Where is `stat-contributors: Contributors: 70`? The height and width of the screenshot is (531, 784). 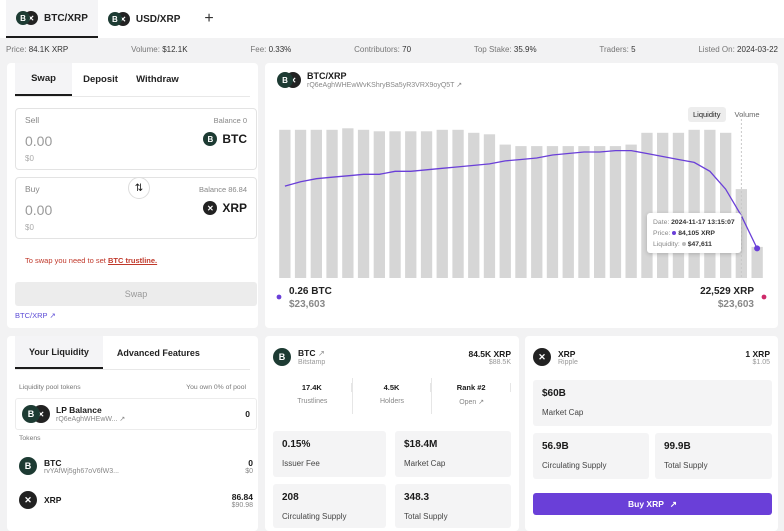
stat-contributors: Contributors: 70 is located at coordinates (383, 49).